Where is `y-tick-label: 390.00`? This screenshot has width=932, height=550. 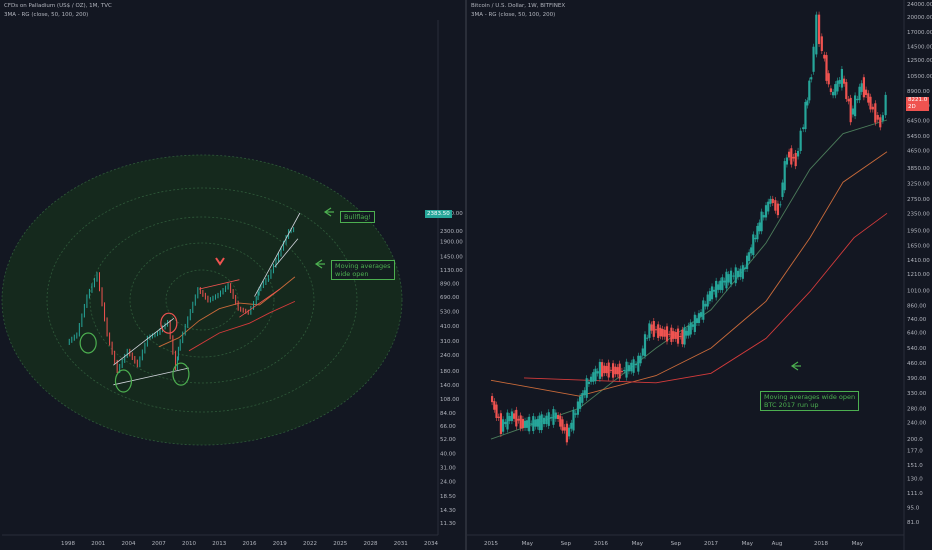
y-tick-label: 390.00 is located at coordinates (917, 379).